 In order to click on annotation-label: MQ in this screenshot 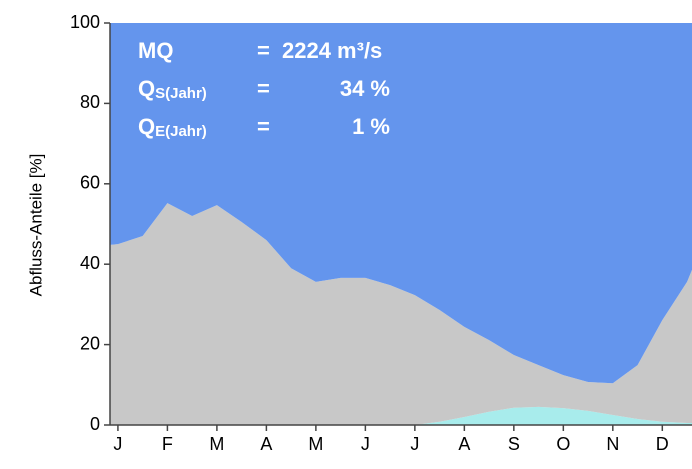, I will do `click(155, 50)`.